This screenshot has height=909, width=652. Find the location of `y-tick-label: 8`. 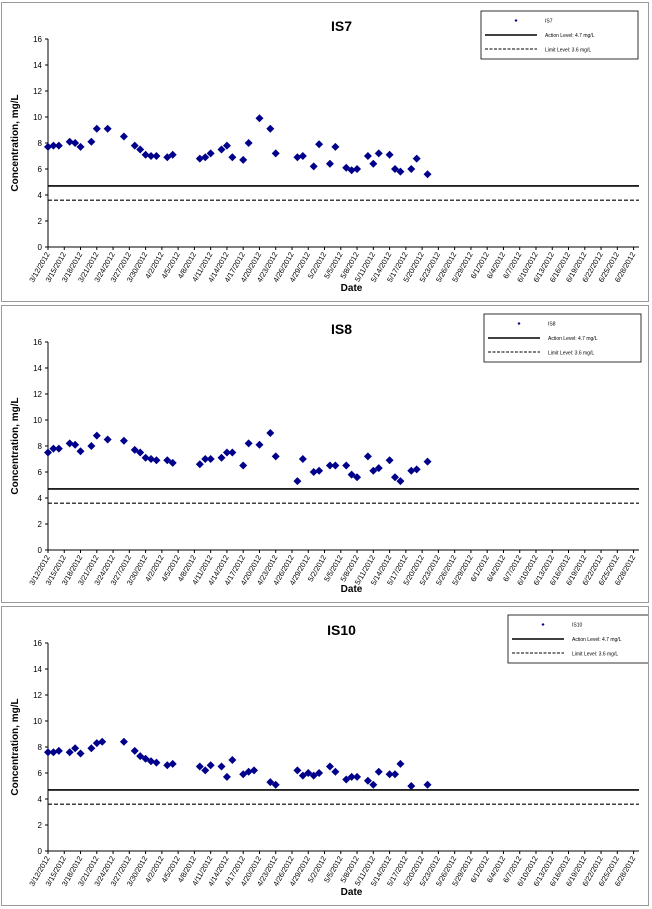

y-tick-label: 8 is located at coordinates (40, 446).